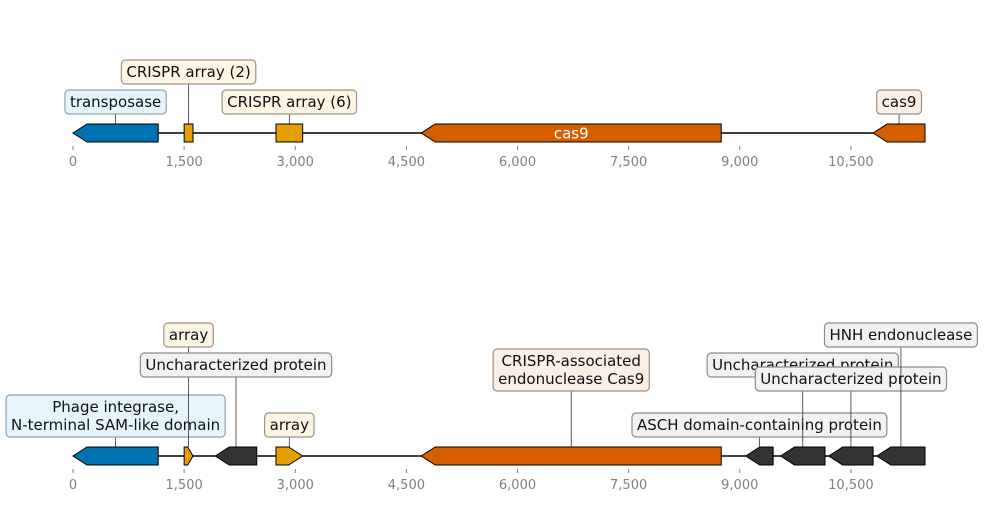 This screenshot has height=505, width=995. I want to click on gene-label-text: HNH endonuclease, so click(900, 335).